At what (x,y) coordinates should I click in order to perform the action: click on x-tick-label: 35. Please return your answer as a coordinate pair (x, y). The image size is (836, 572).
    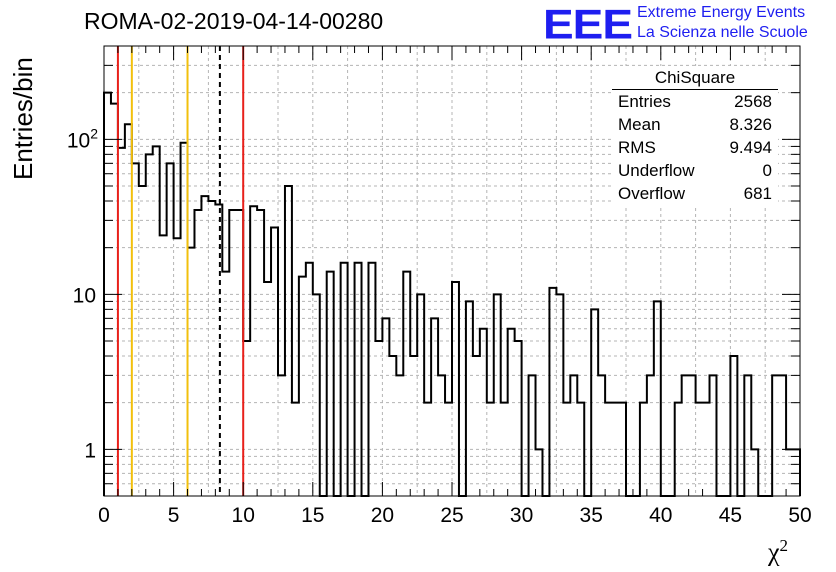
    Looking at the image, I should click on (591, 515).